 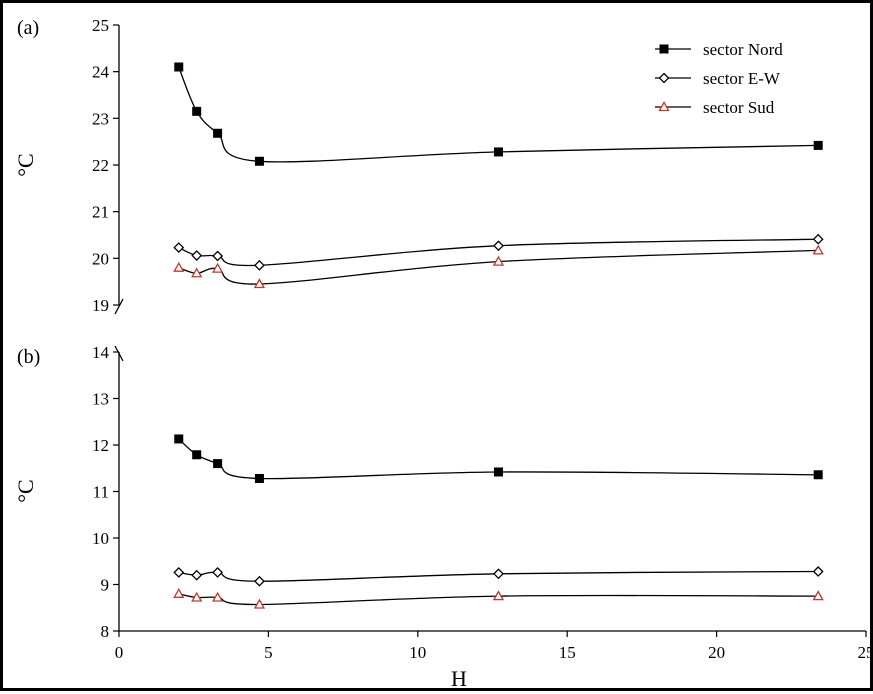 What do you see at coordinates (459, 678) in the screenshot?
I see `x-axis-label: H` at bounding box center [459, 678].